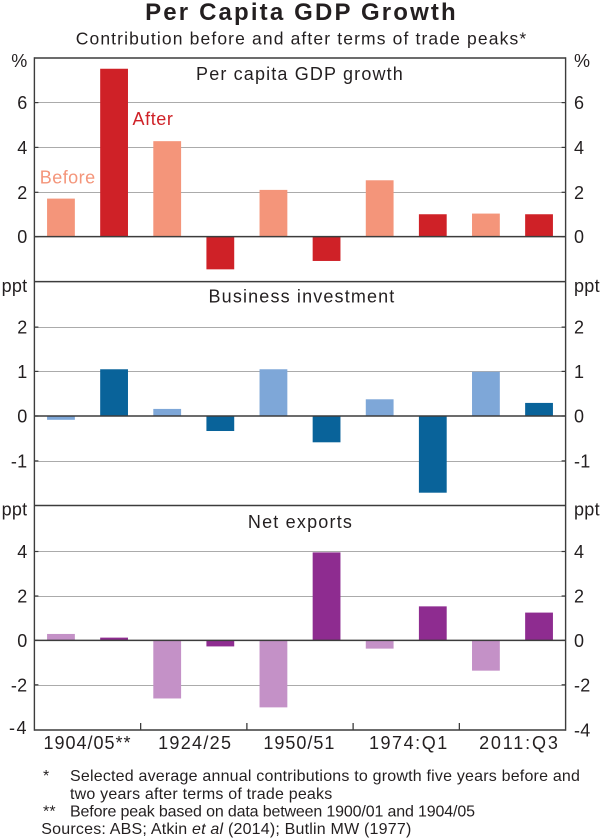 The width and height of the screenshot is (600, 839). What do you see at coordinates (519, 743) in the screenshot?
I see `svg-text: 2011:Q3` at bounding box center [519, 743].